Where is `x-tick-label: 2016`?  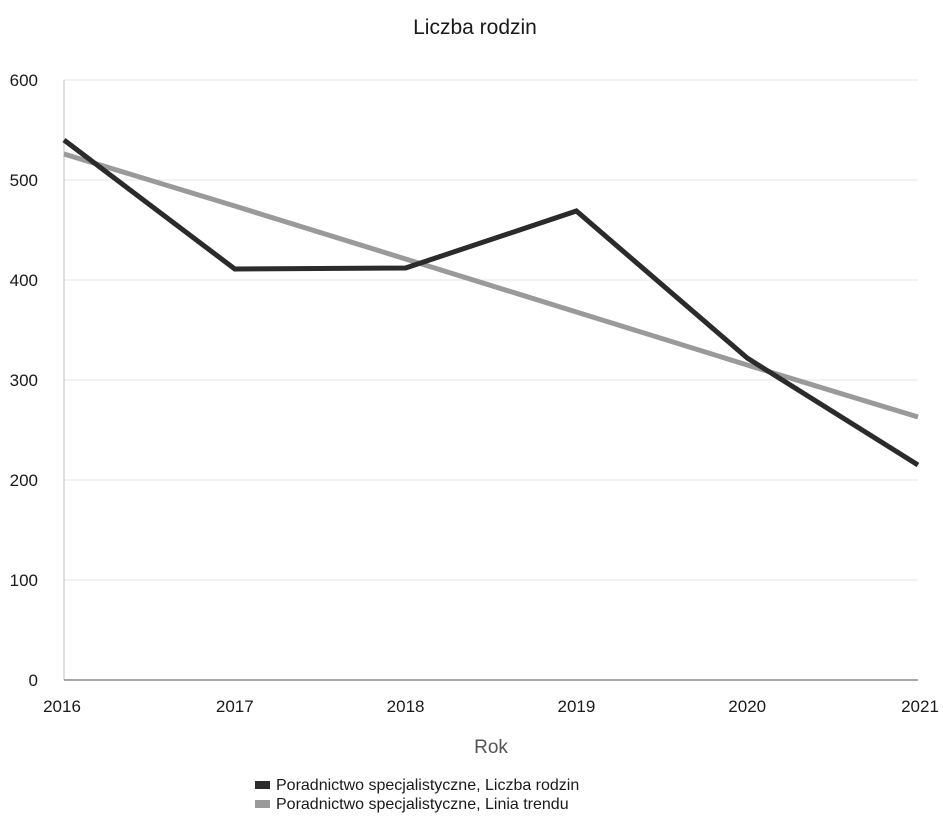 x-tick-label: 2016 is located at coordinates (62, 706).